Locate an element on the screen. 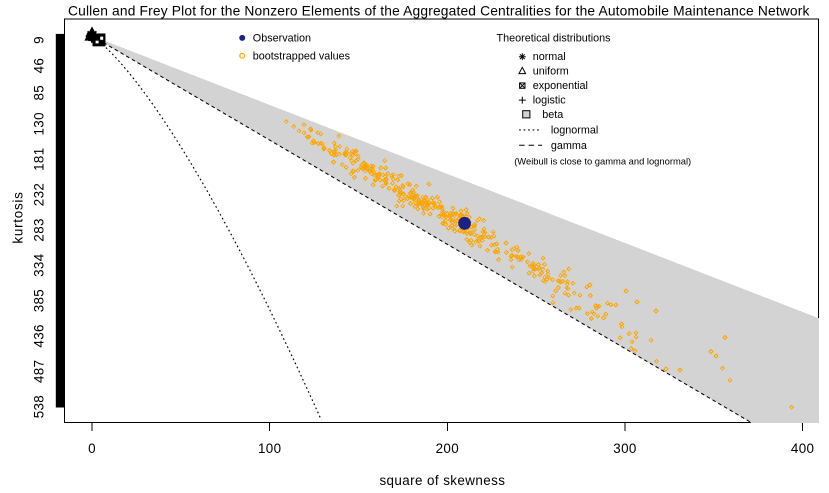  svg-text: Observation is located at coordinates (282, 38).